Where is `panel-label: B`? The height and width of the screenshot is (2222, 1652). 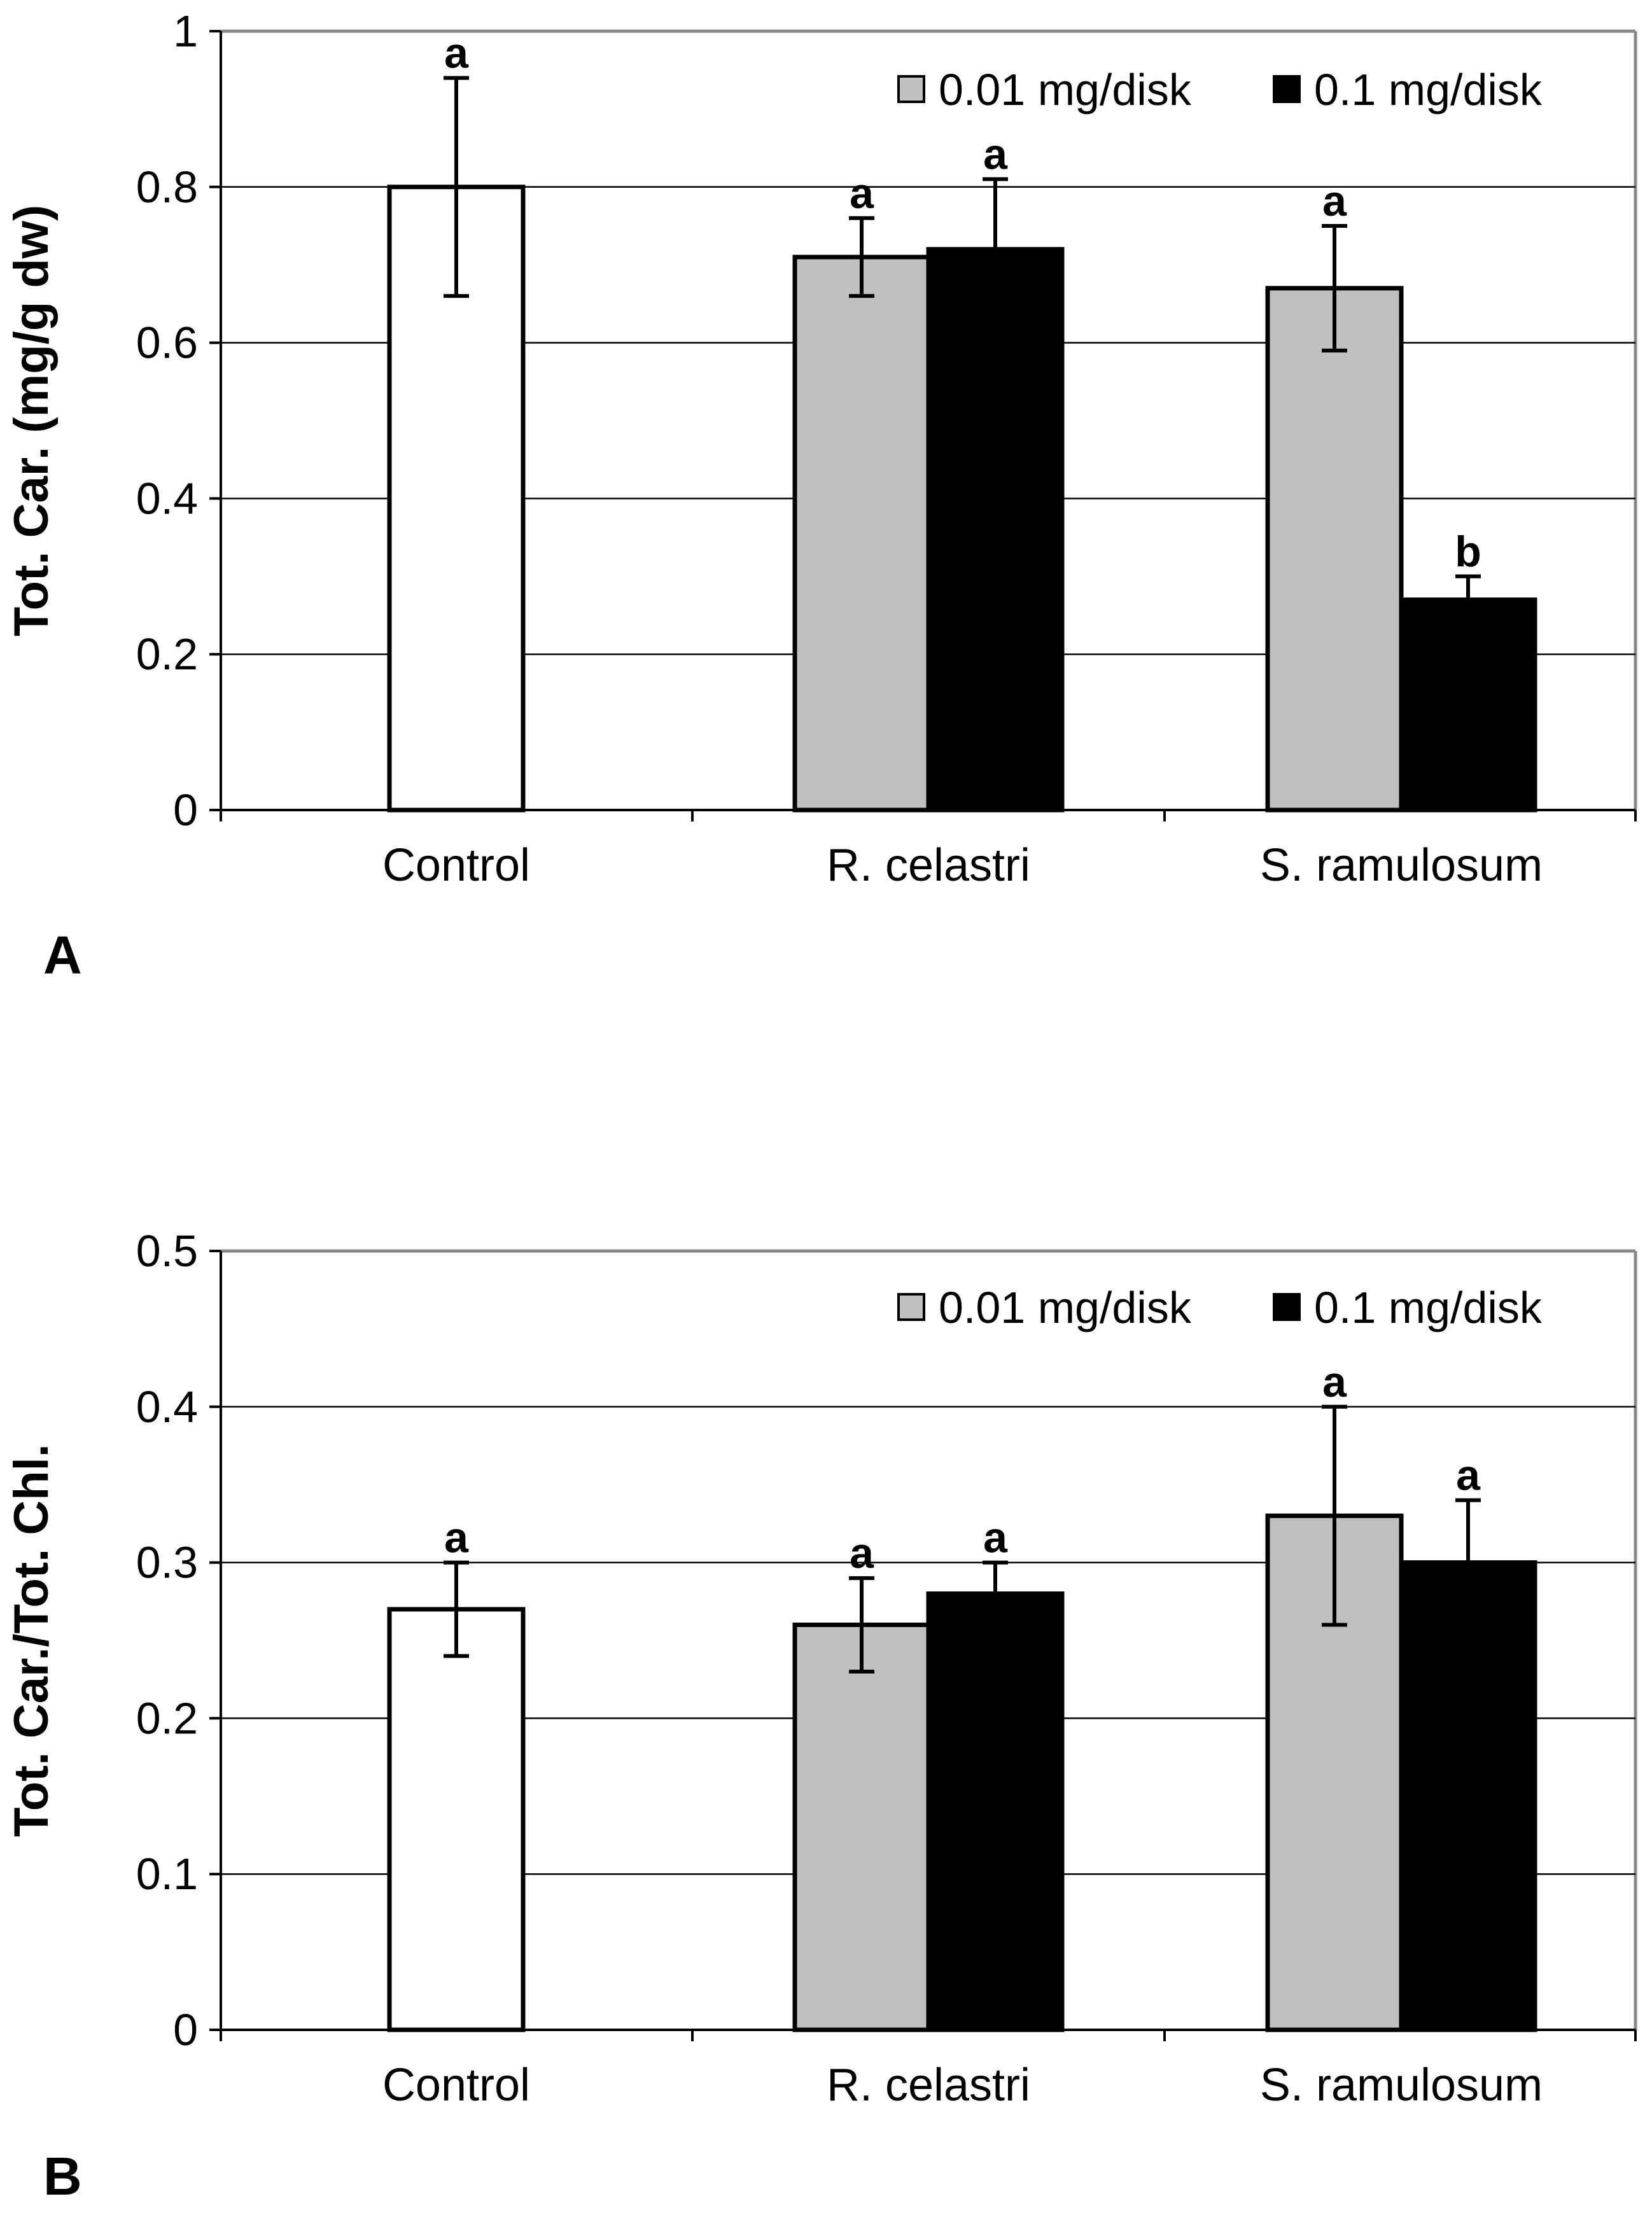 panel-label: B is located at coordinates (62, 2176).